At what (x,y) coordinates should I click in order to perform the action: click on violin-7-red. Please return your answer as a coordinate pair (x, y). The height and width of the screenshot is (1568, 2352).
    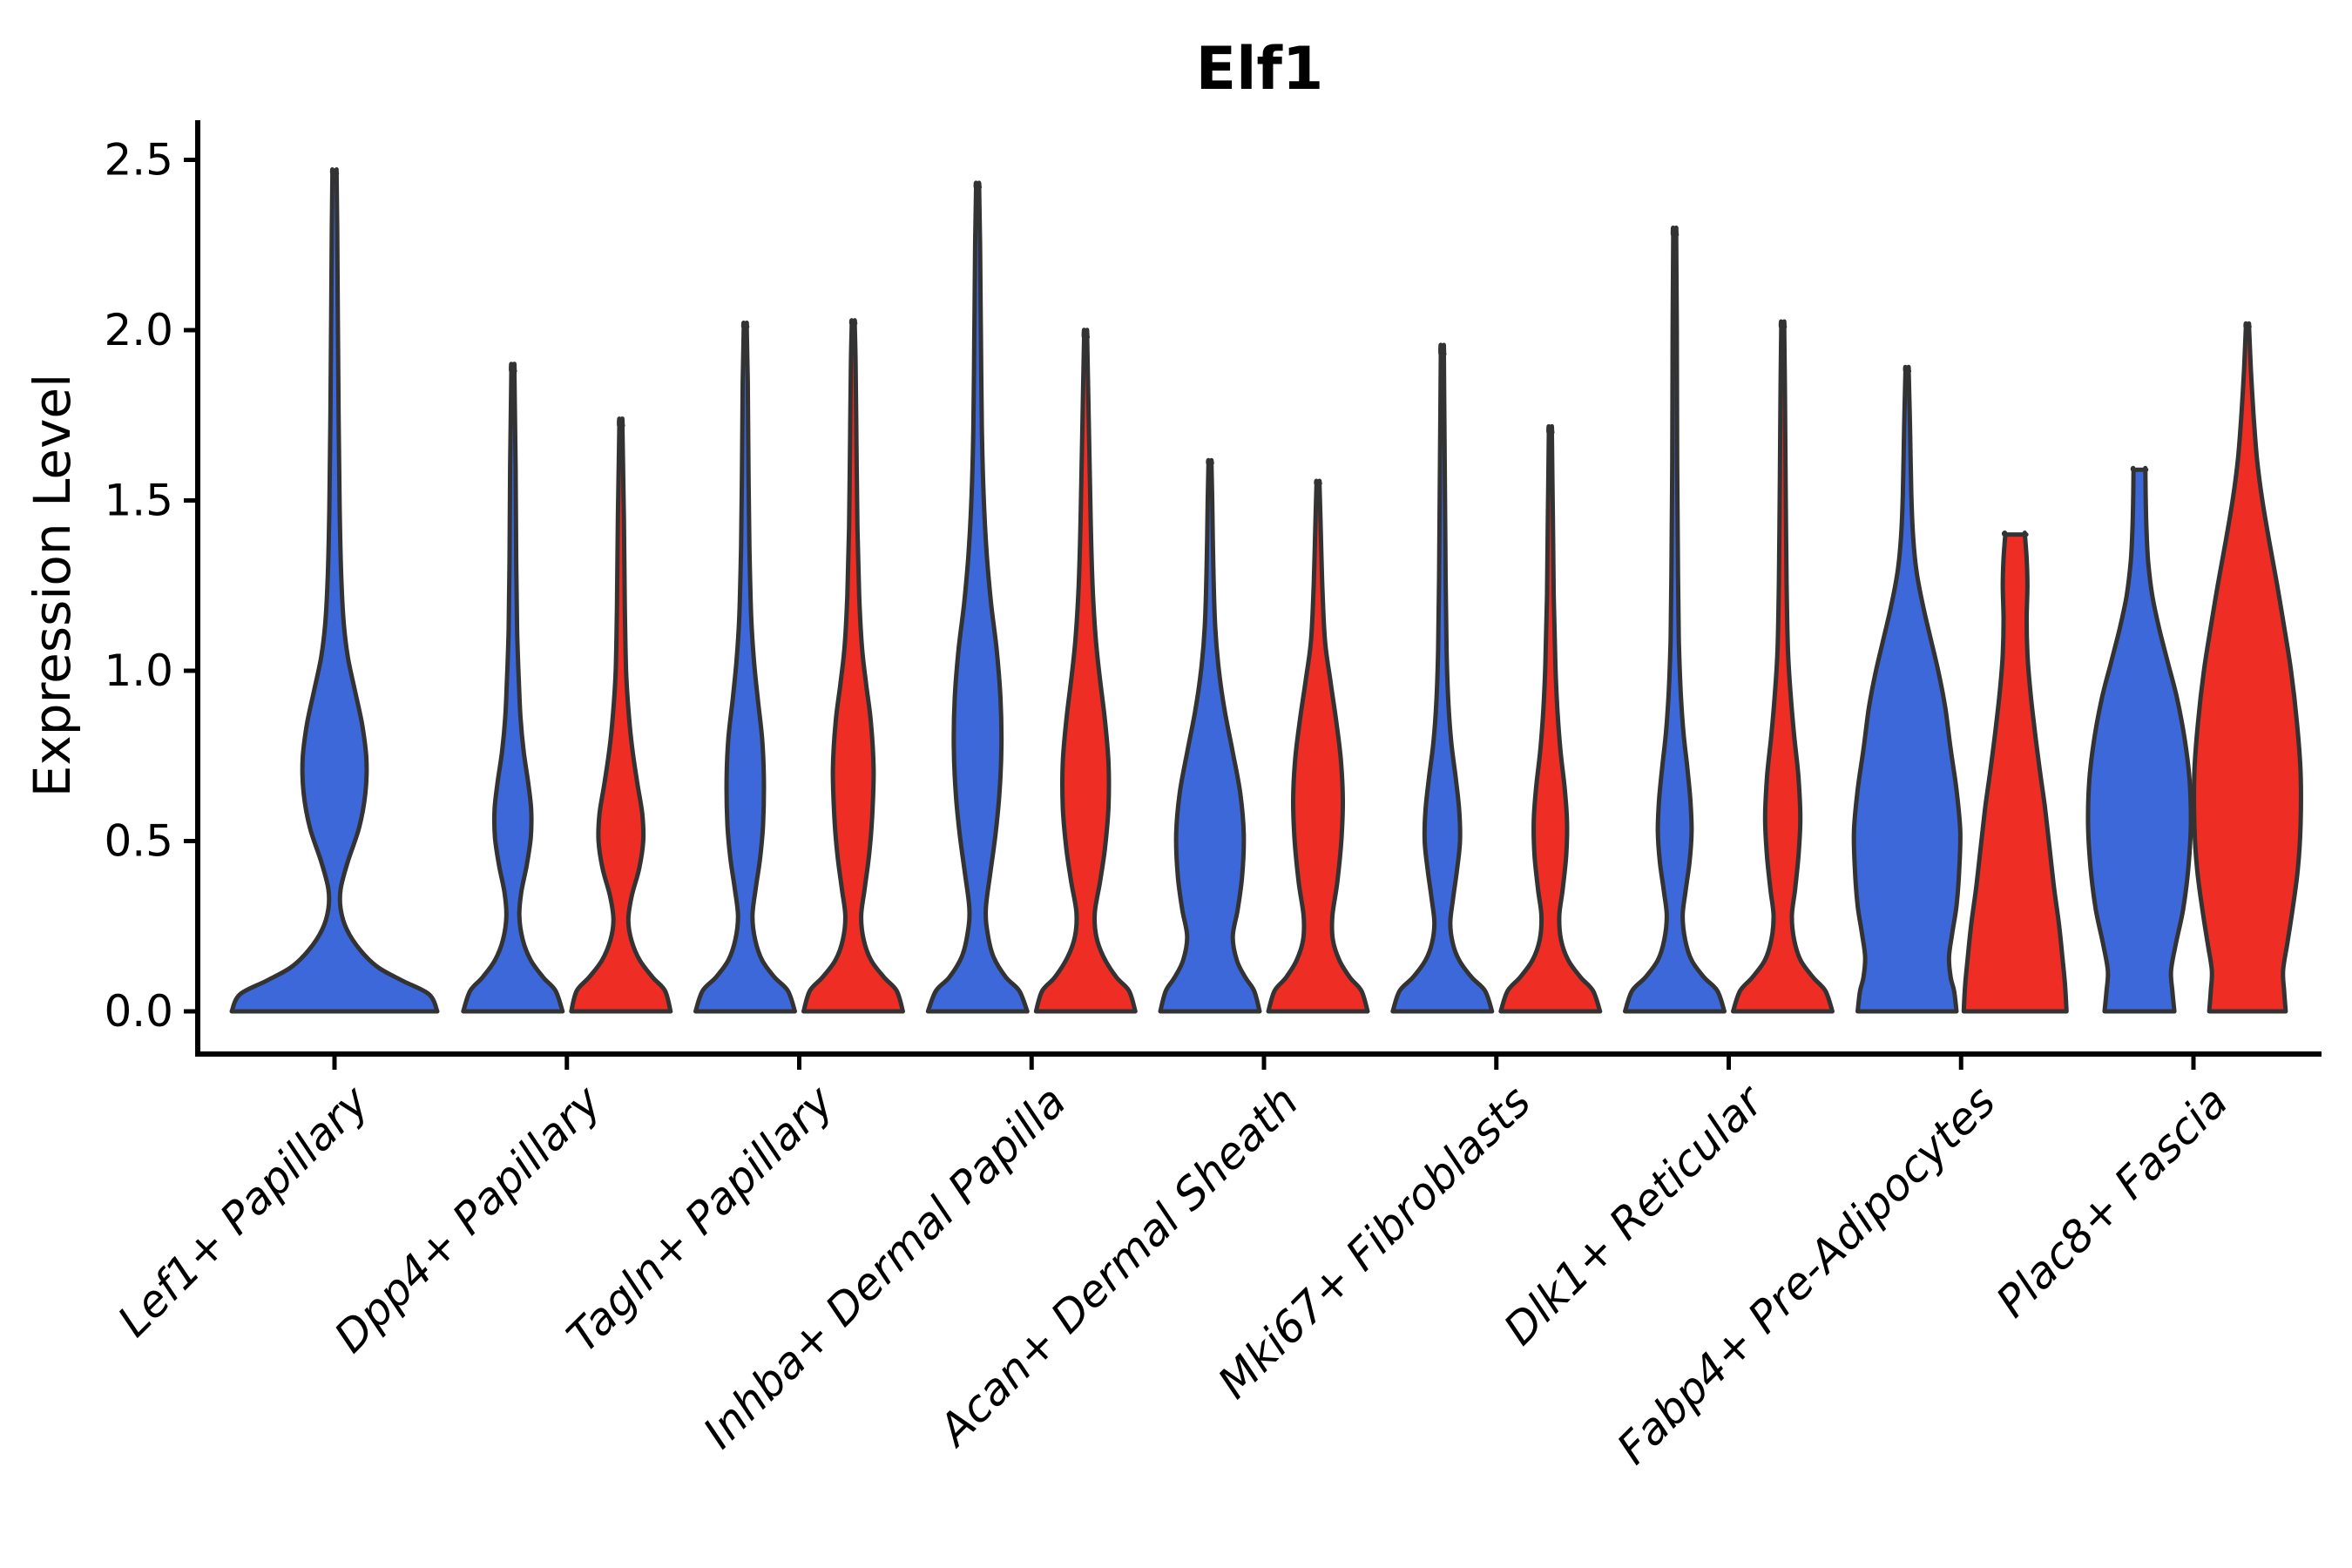
    Looking at the image, I should click on (2015, 772).